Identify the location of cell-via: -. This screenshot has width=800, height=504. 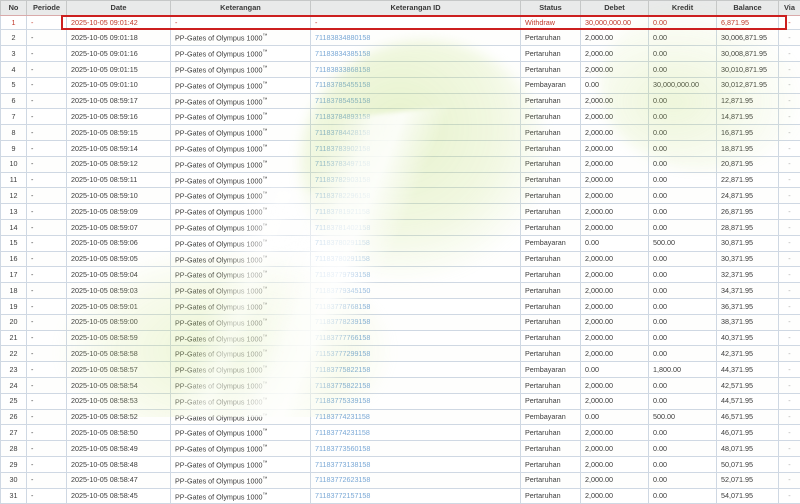
(789, 464).